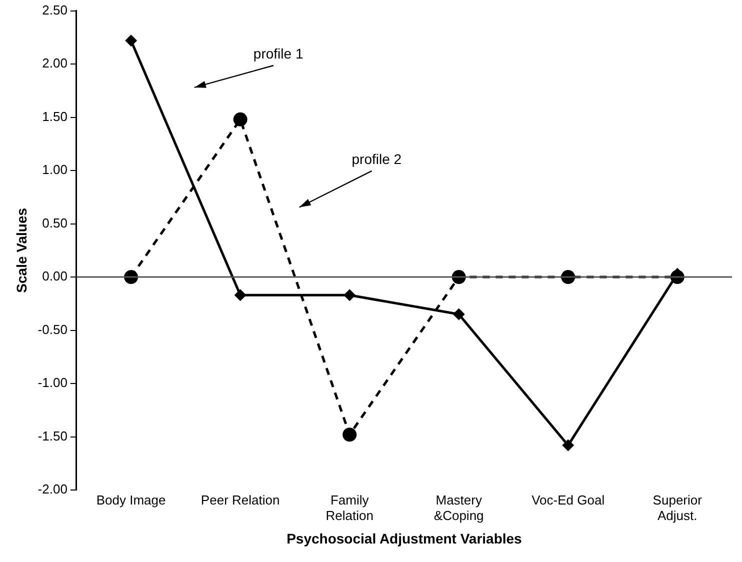  What do you see at coordinates (21, 250) in the screenshot?
I see `y-axis-title: Scale Values` at bounding box center [21, 250].